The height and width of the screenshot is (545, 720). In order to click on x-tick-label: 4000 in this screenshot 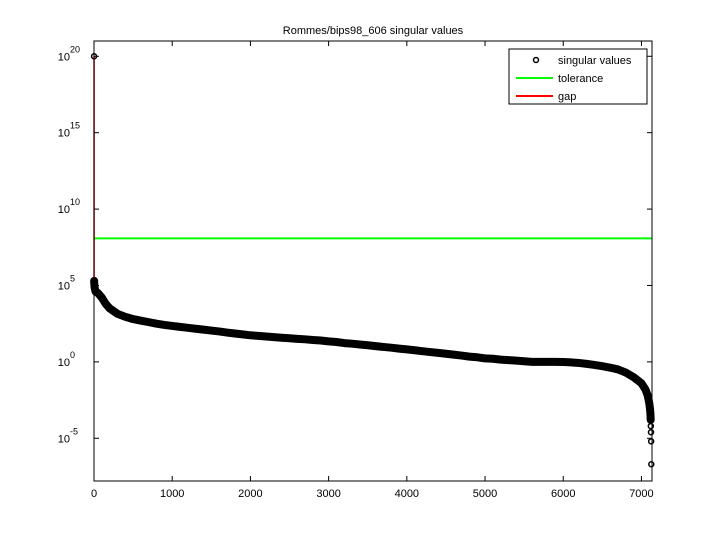, I will do `click(407, 494)`.